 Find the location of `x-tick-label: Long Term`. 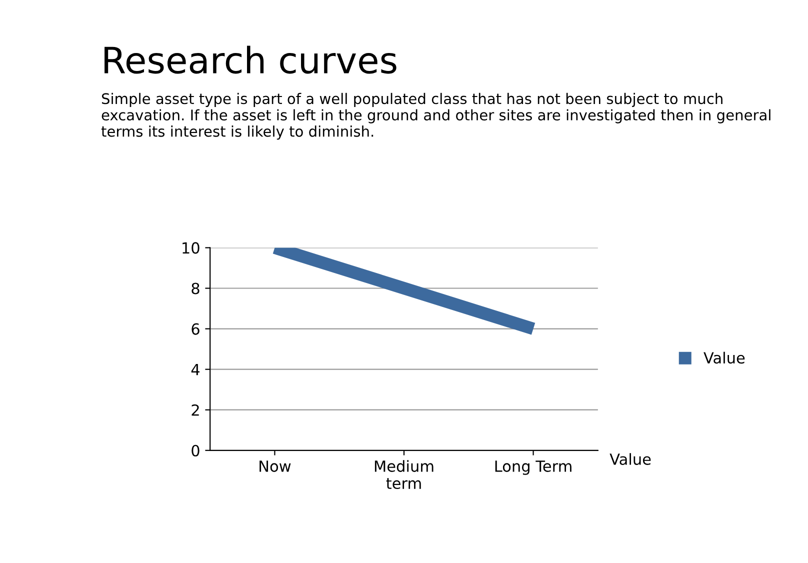

x-tick-label: Long Term is located at coordinates (533, 467).